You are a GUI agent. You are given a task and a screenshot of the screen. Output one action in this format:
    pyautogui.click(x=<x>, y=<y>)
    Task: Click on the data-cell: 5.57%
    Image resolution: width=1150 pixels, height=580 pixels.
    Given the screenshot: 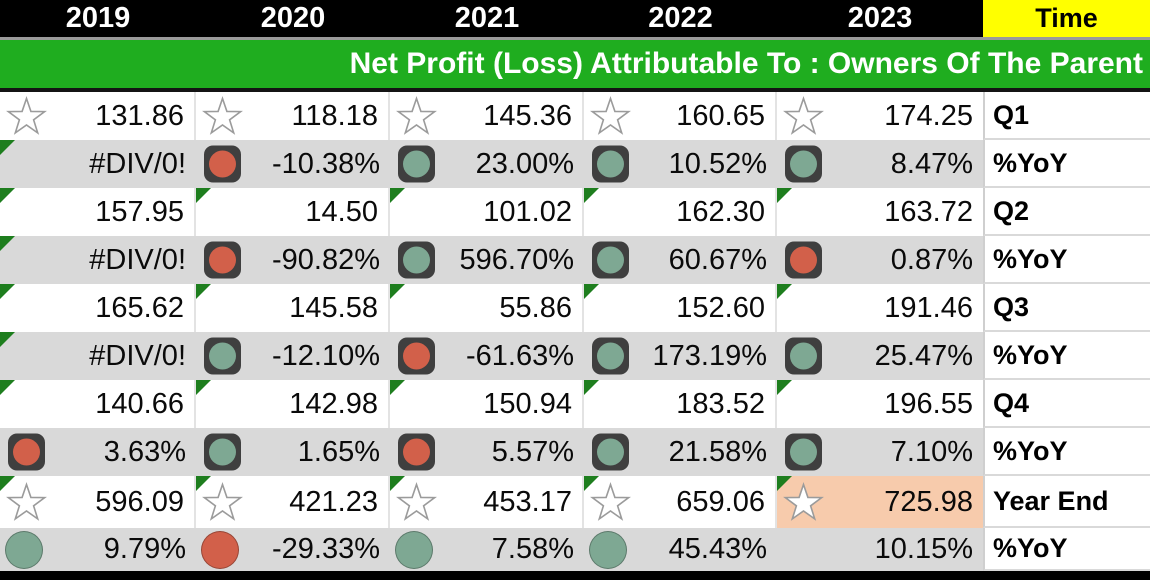 What is the action you would take?
    pyautogui.click(x=487, y=452)
    